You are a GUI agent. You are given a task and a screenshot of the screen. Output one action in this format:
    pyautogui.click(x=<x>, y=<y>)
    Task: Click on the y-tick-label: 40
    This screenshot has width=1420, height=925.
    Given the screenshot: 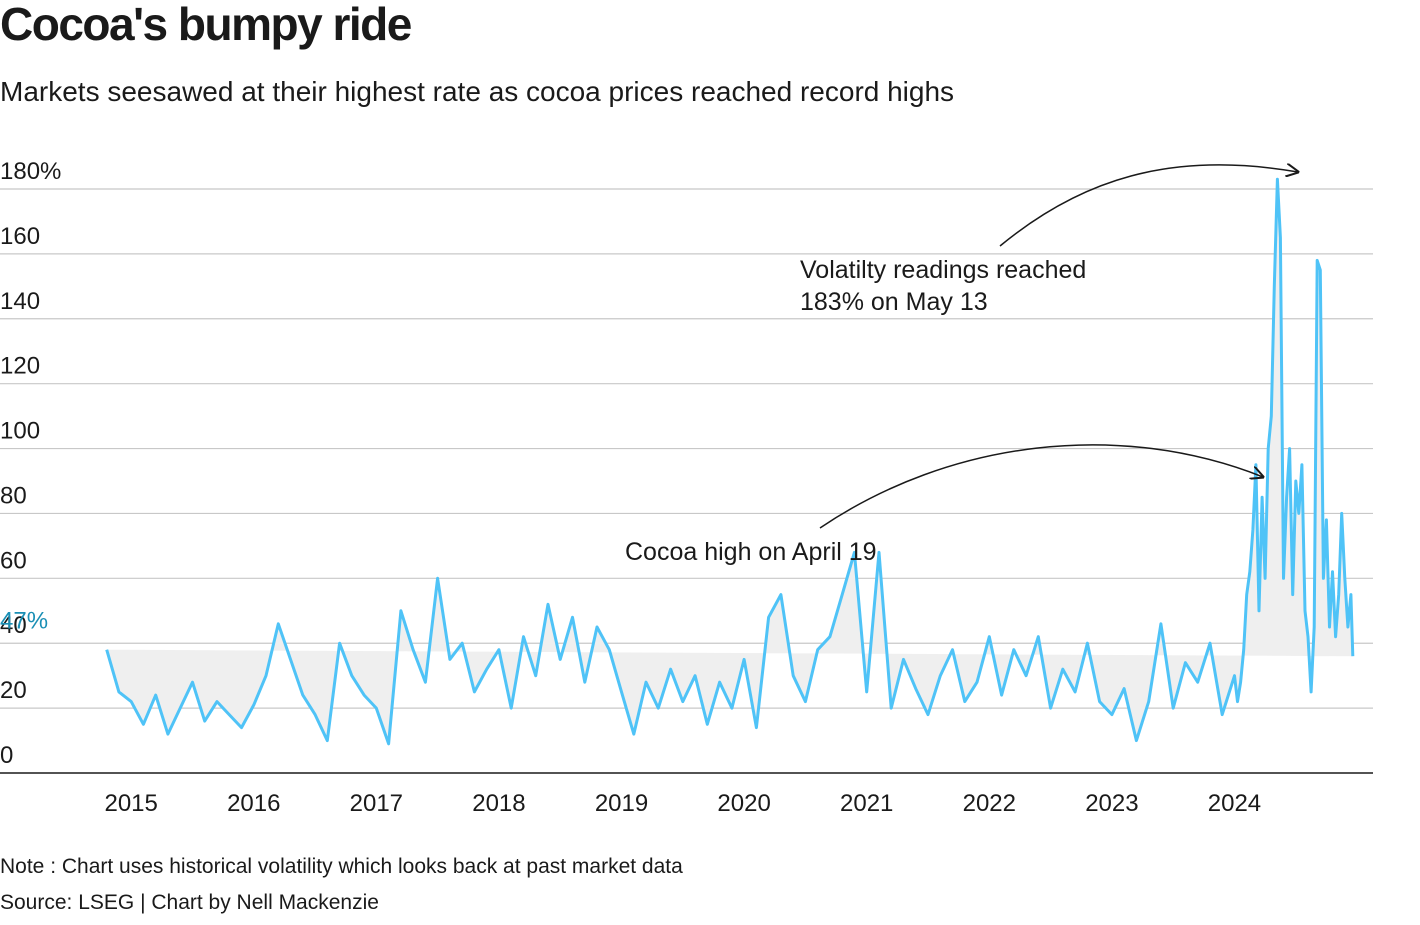 What is the action you would take?
    pyautogui.click(x=13, y=625)
    